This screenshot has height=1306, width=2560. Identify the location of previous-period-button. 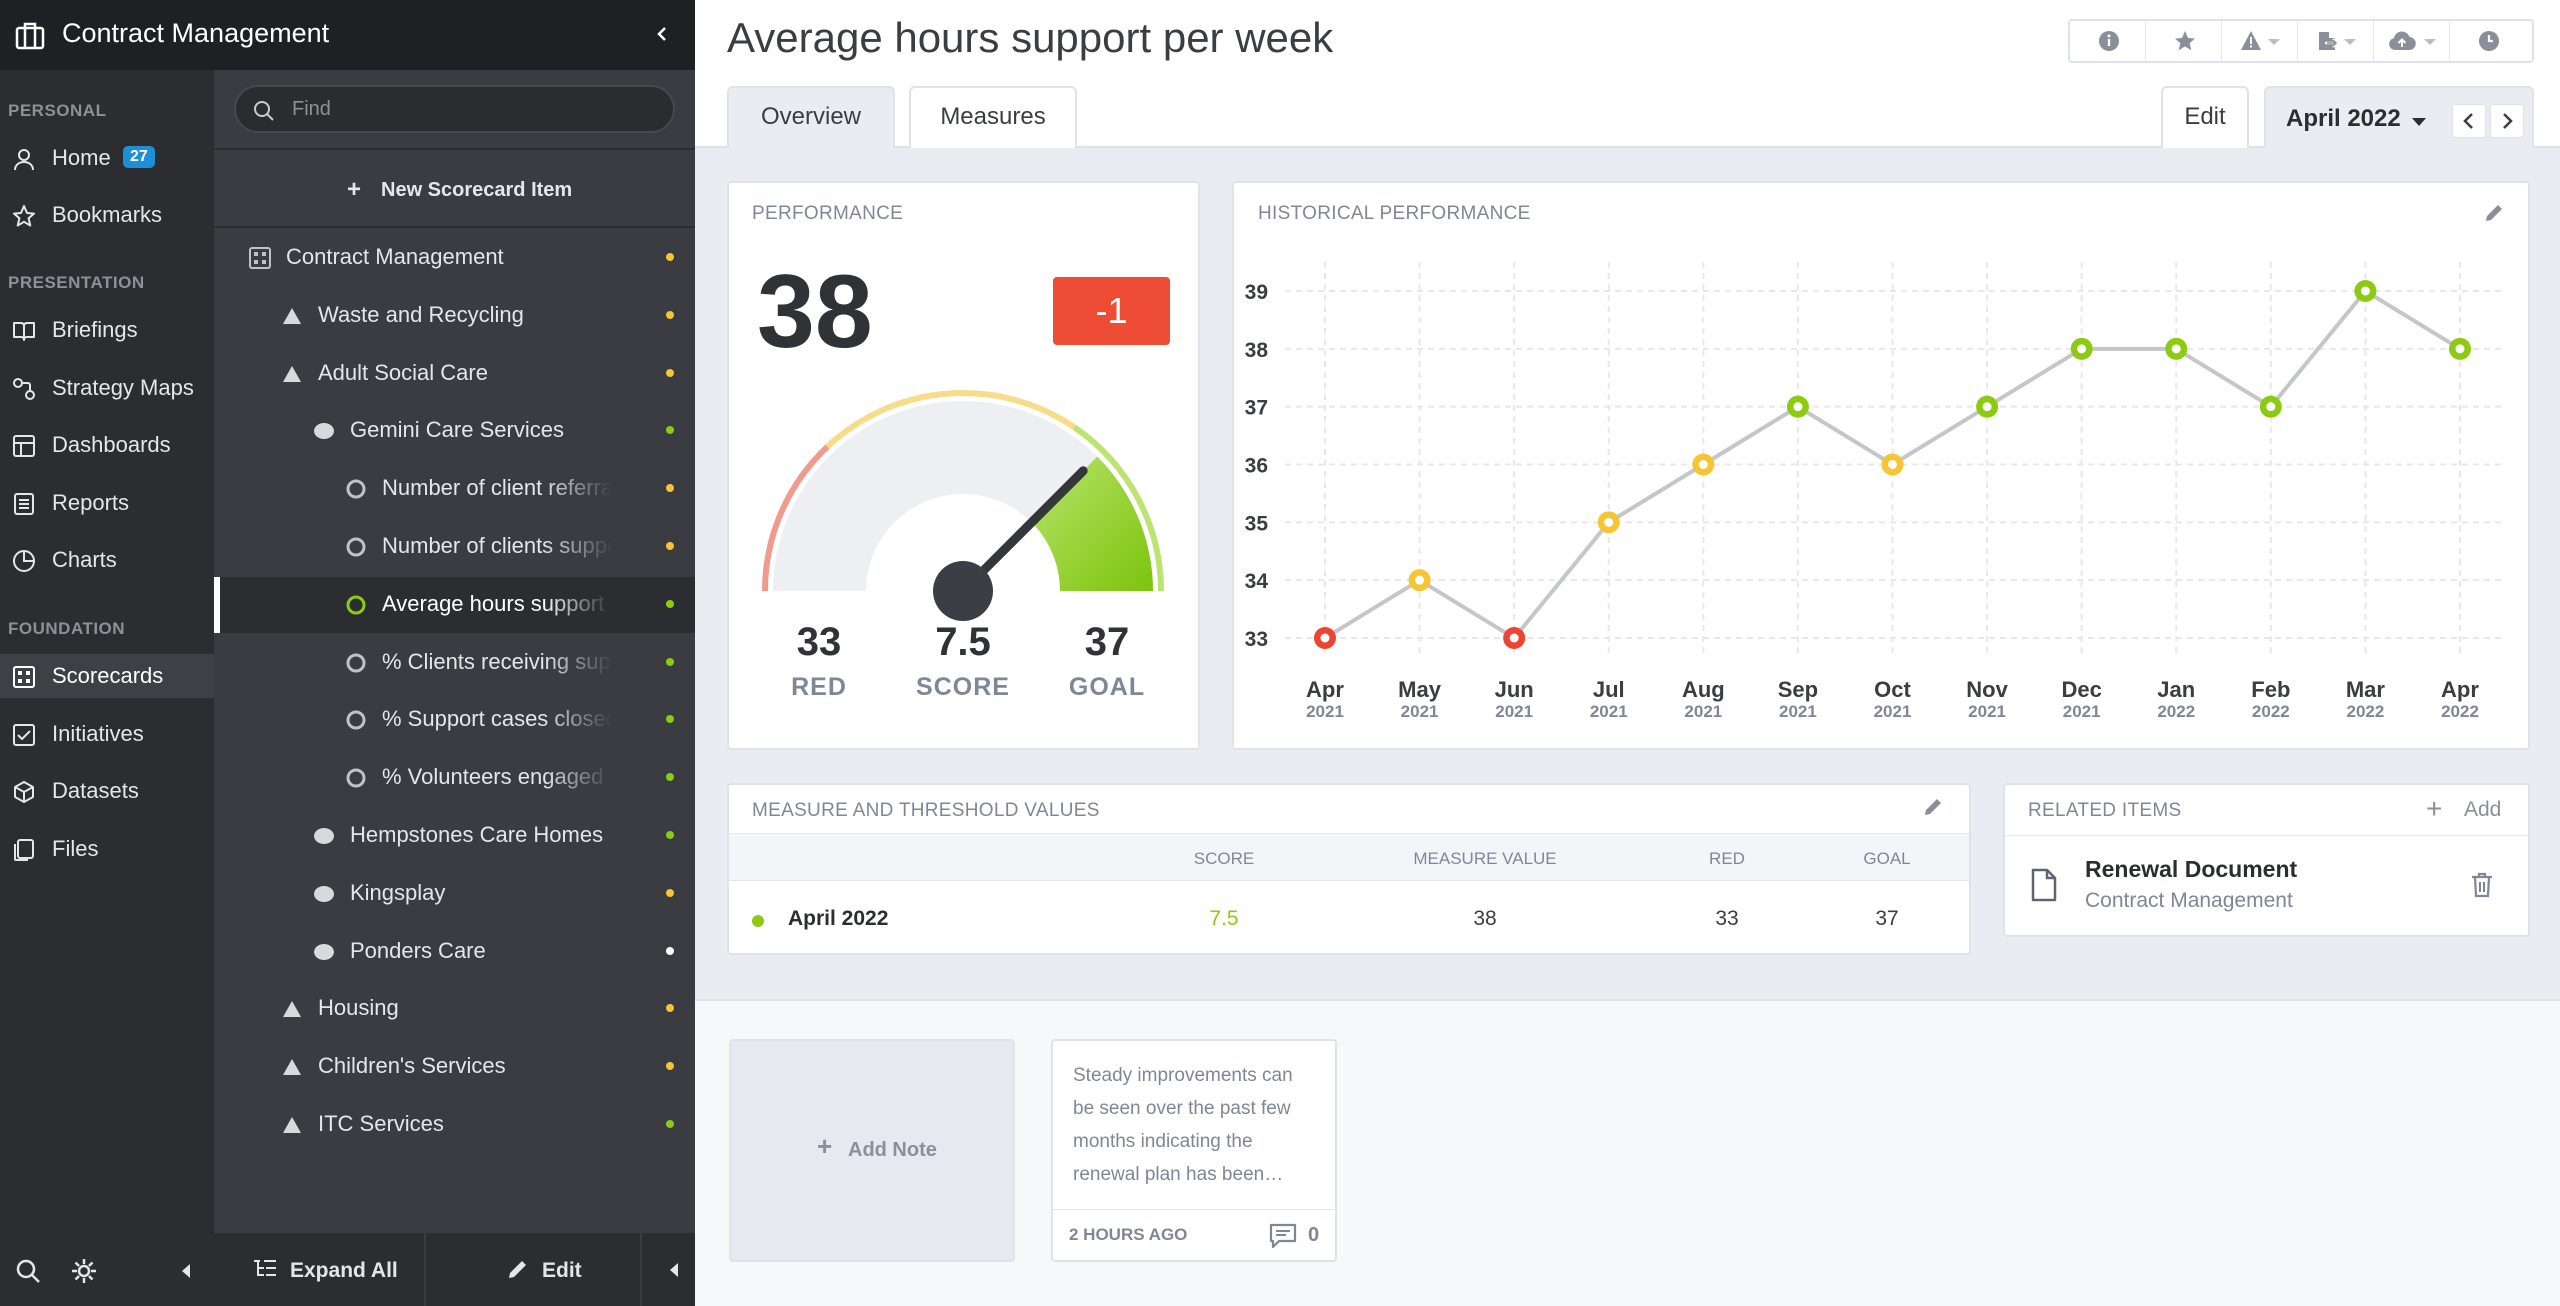
(2469, 121).